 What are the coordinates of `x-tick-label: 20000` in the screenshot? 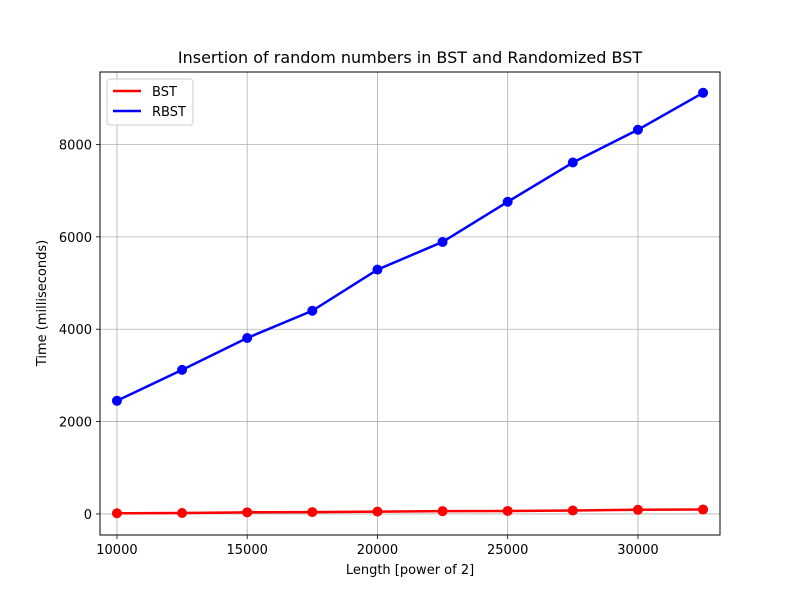 It's located at (377, 550).